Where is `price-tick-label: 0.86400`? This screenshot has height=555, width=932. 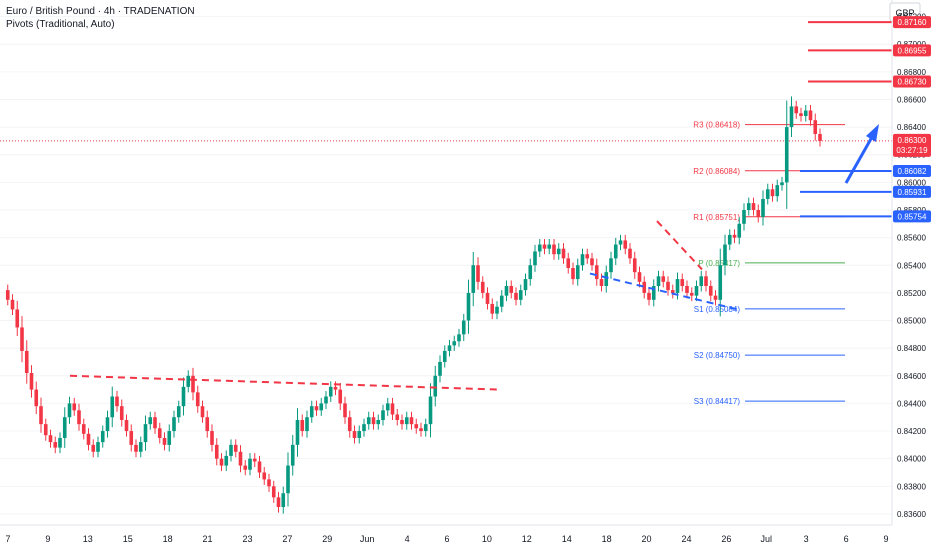 price-tick-label: 0.86400 is located at coordinates (911, 127).